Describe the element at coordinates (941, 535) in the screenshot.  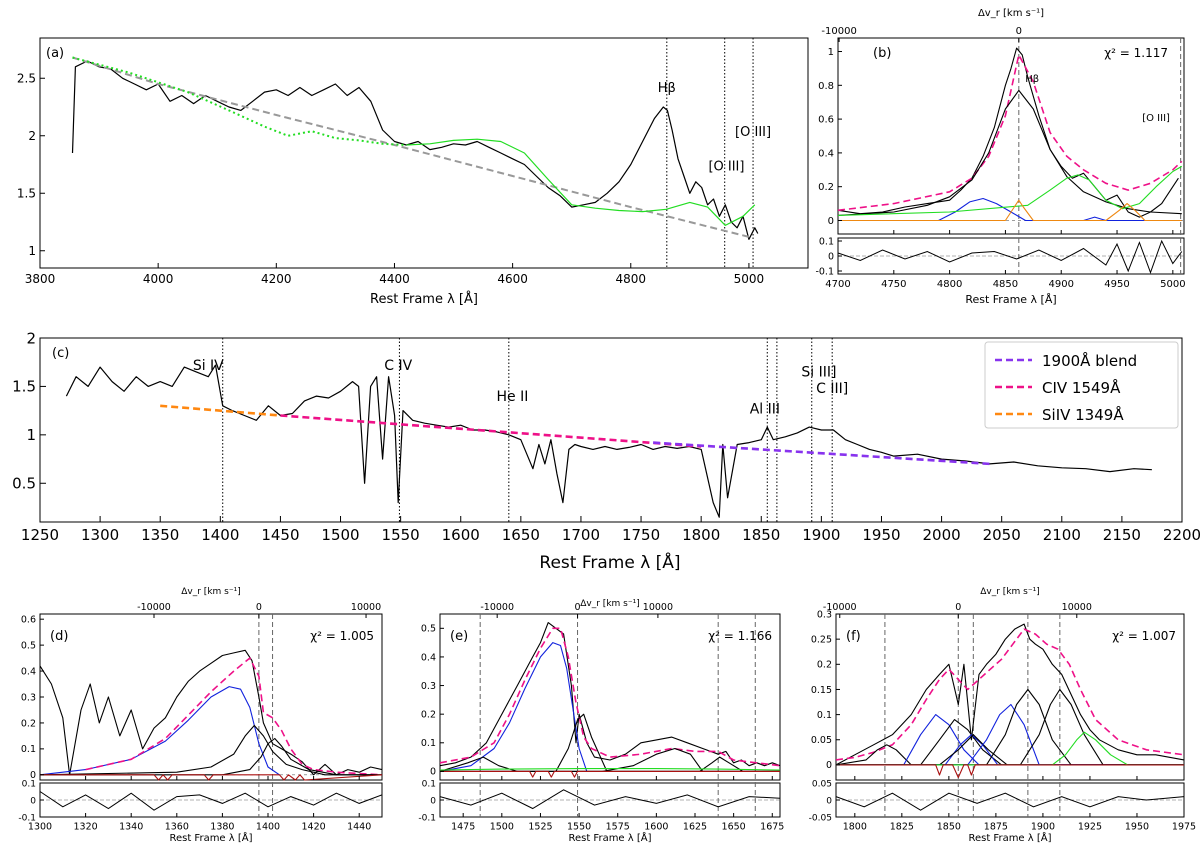
I see `x-tick-label: 2000` at that location.